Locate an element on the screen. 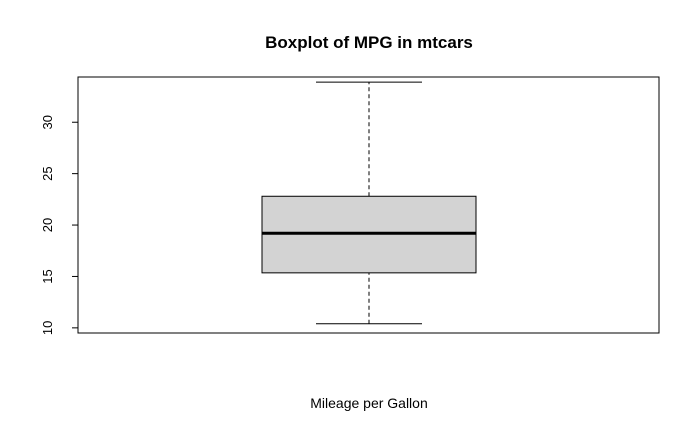  y-tick-label: 10 is located at coordinates (47, 328).